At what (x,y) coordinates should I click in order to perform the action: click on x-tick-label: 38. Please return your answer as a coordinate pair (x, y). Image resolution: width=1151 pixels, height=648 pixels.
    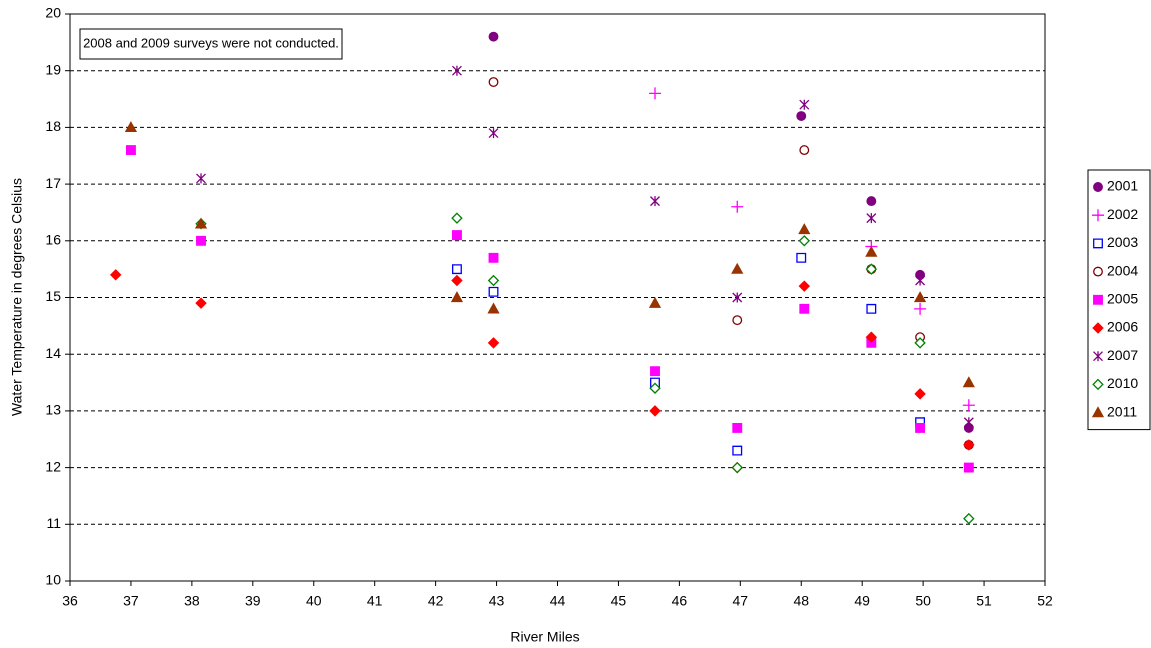
    Looking at the image, I should click on (192, 601).